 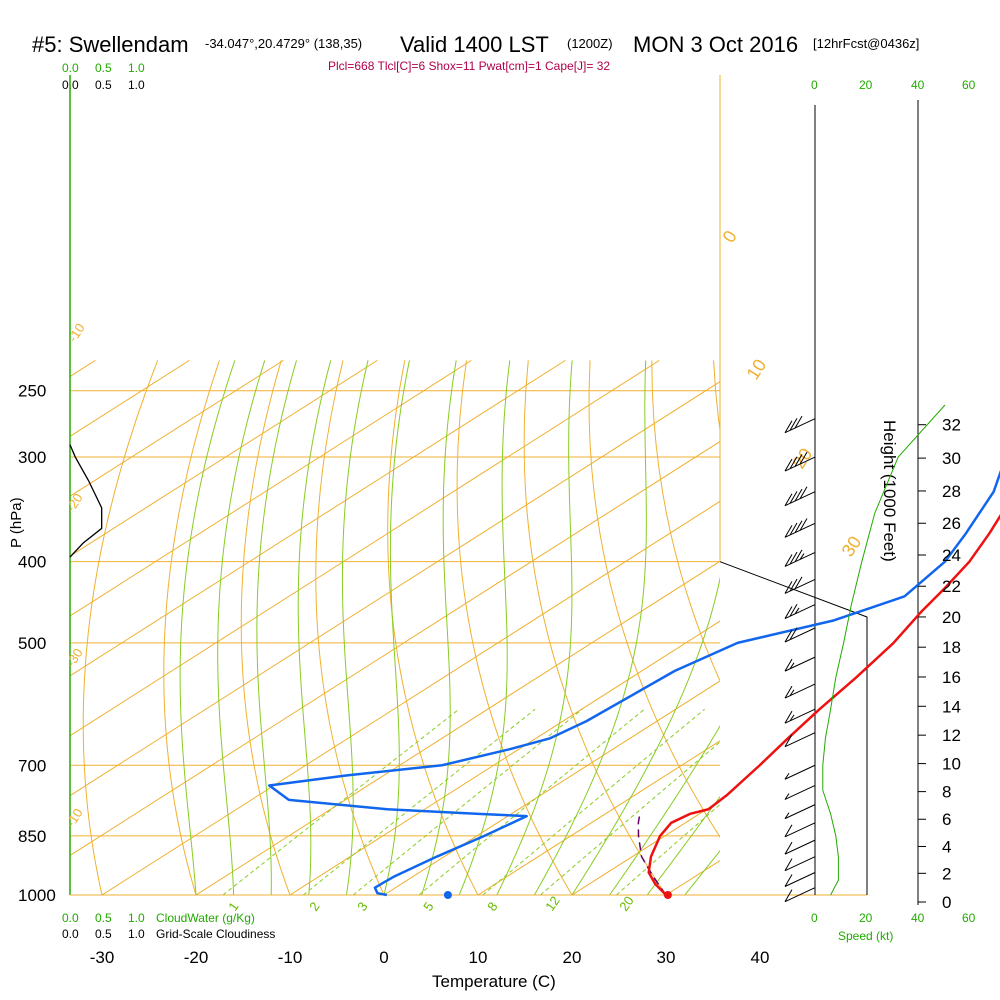 I want to click on cloudiness-line, so click(x=86, y=501).